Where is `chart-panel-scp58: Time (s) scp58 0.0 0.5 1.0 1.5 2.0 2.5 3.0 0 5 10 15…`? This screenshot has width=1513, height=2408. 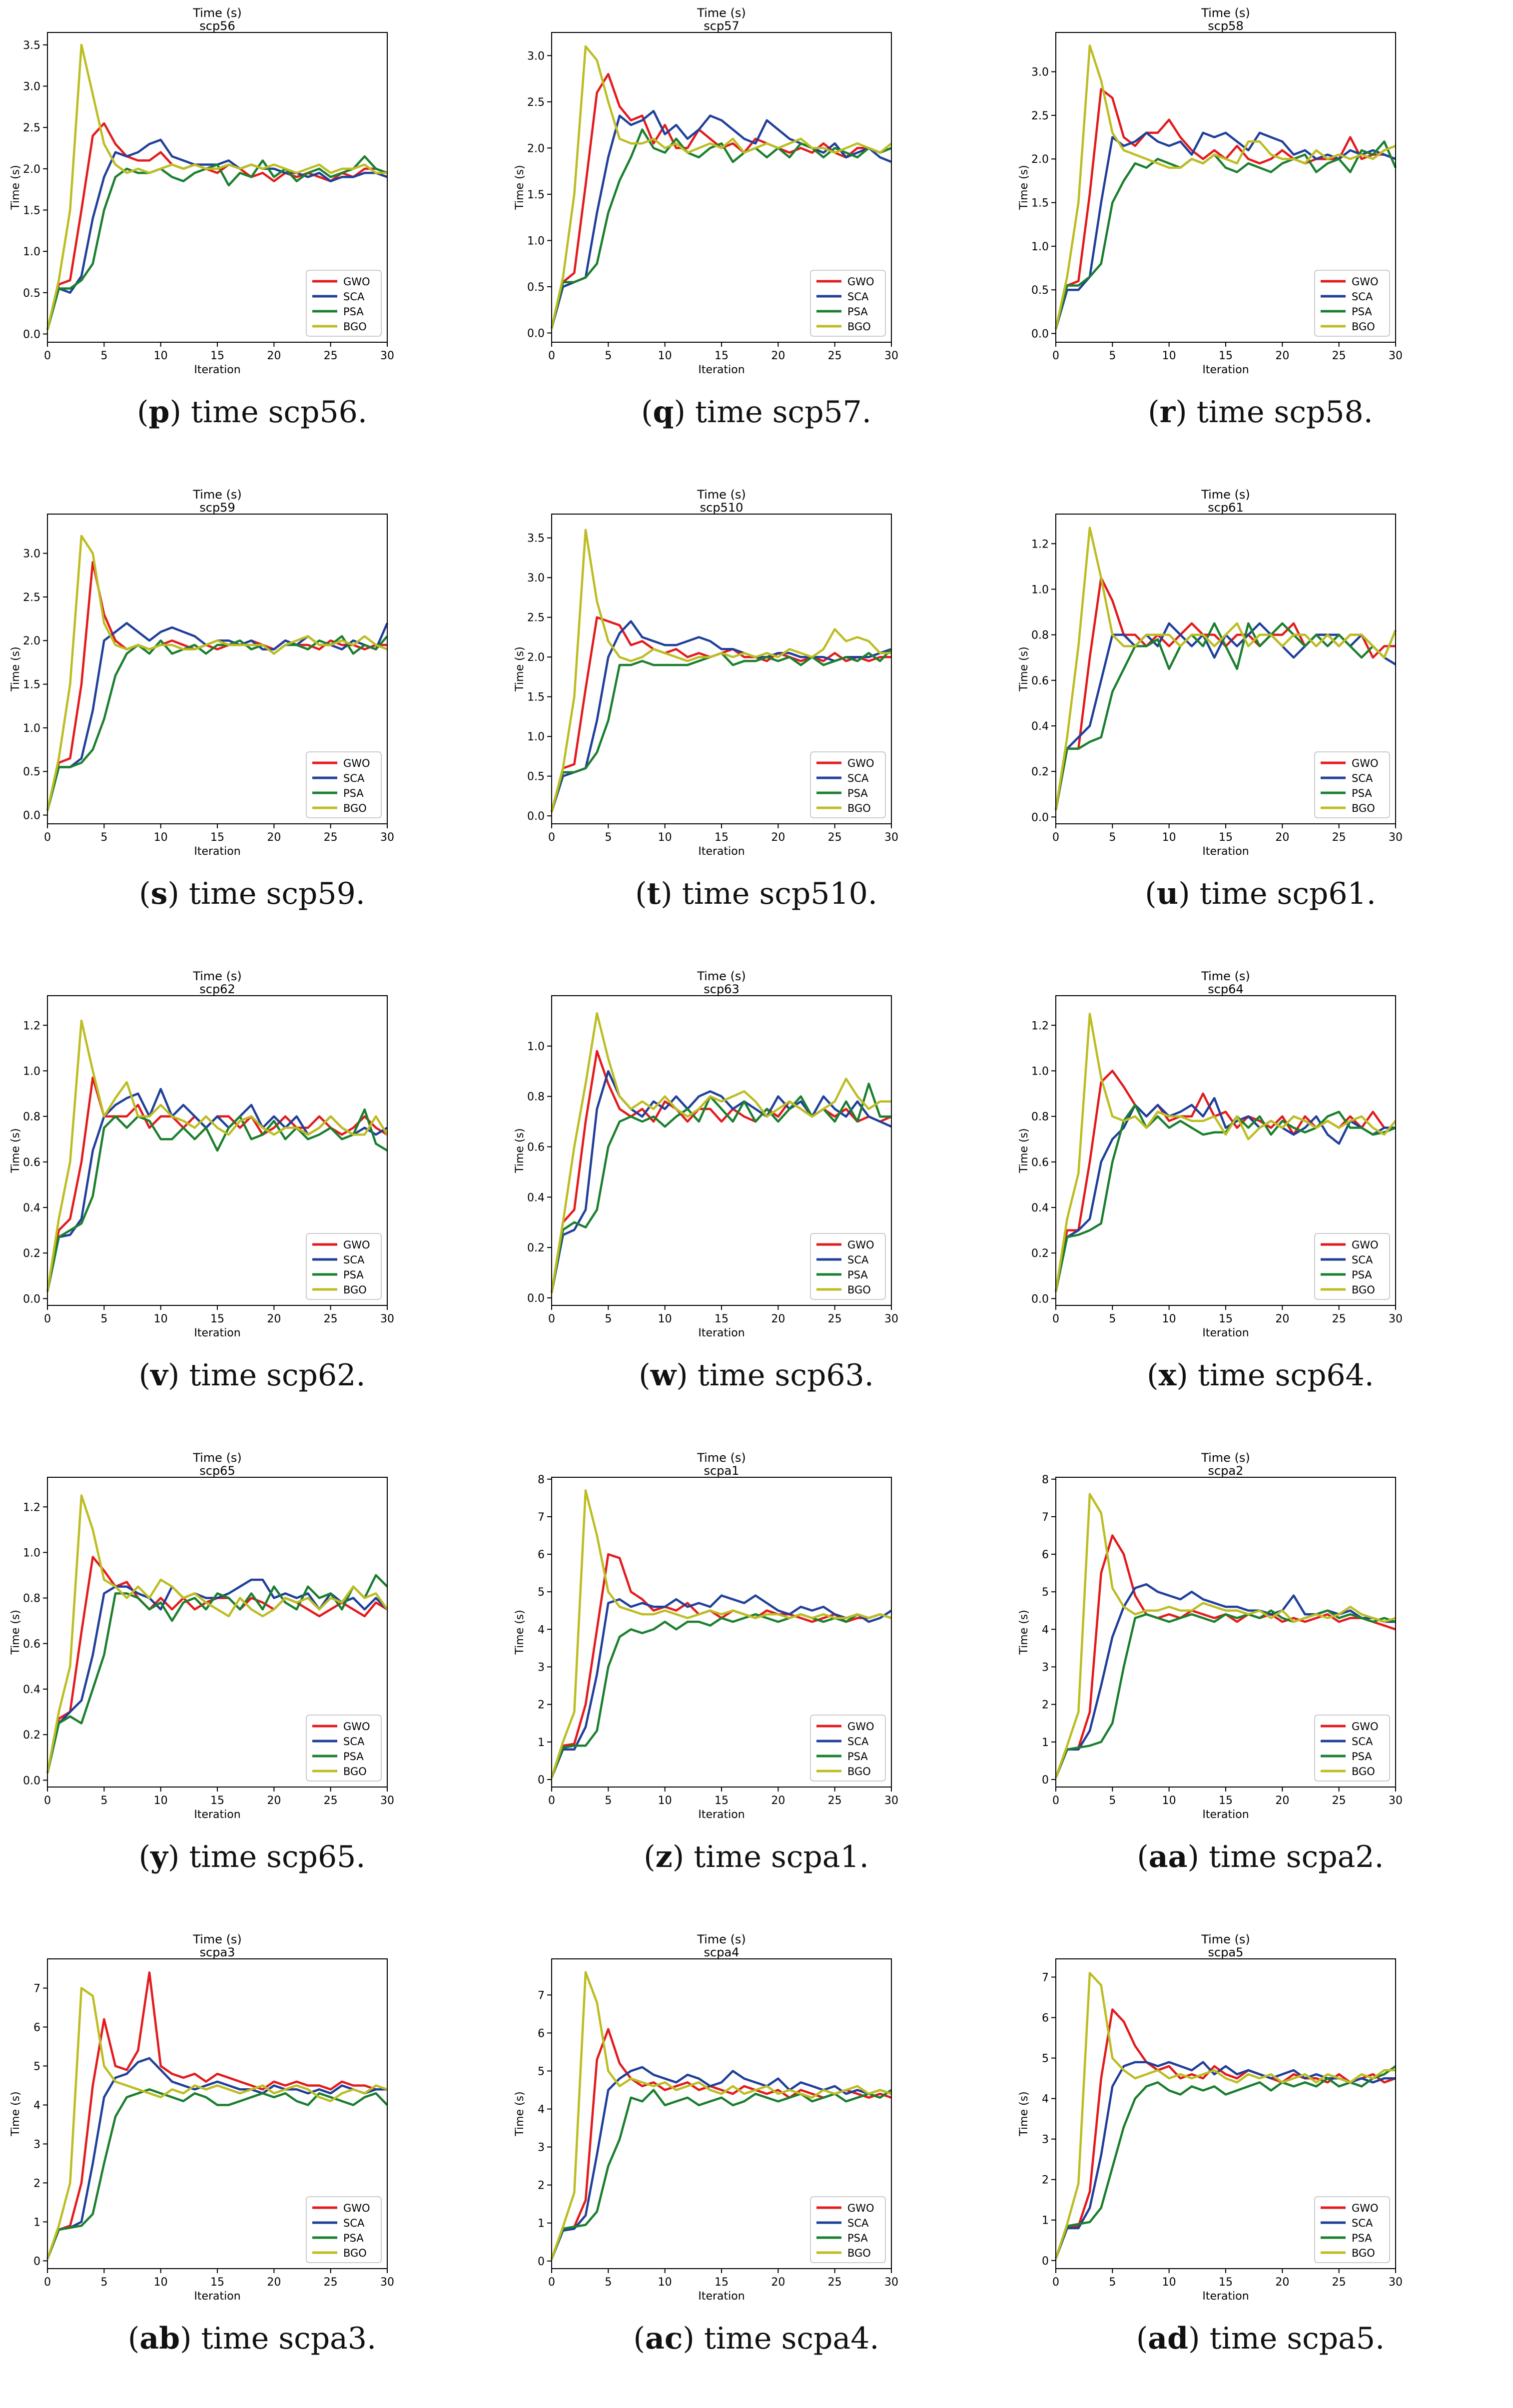 chart-panel-scp58: Time (s) scp58 0.0 0.5 1.0 1.5 2.0 2.5 3.0 0 5 10 15… is located at coordinates (1261, 241).